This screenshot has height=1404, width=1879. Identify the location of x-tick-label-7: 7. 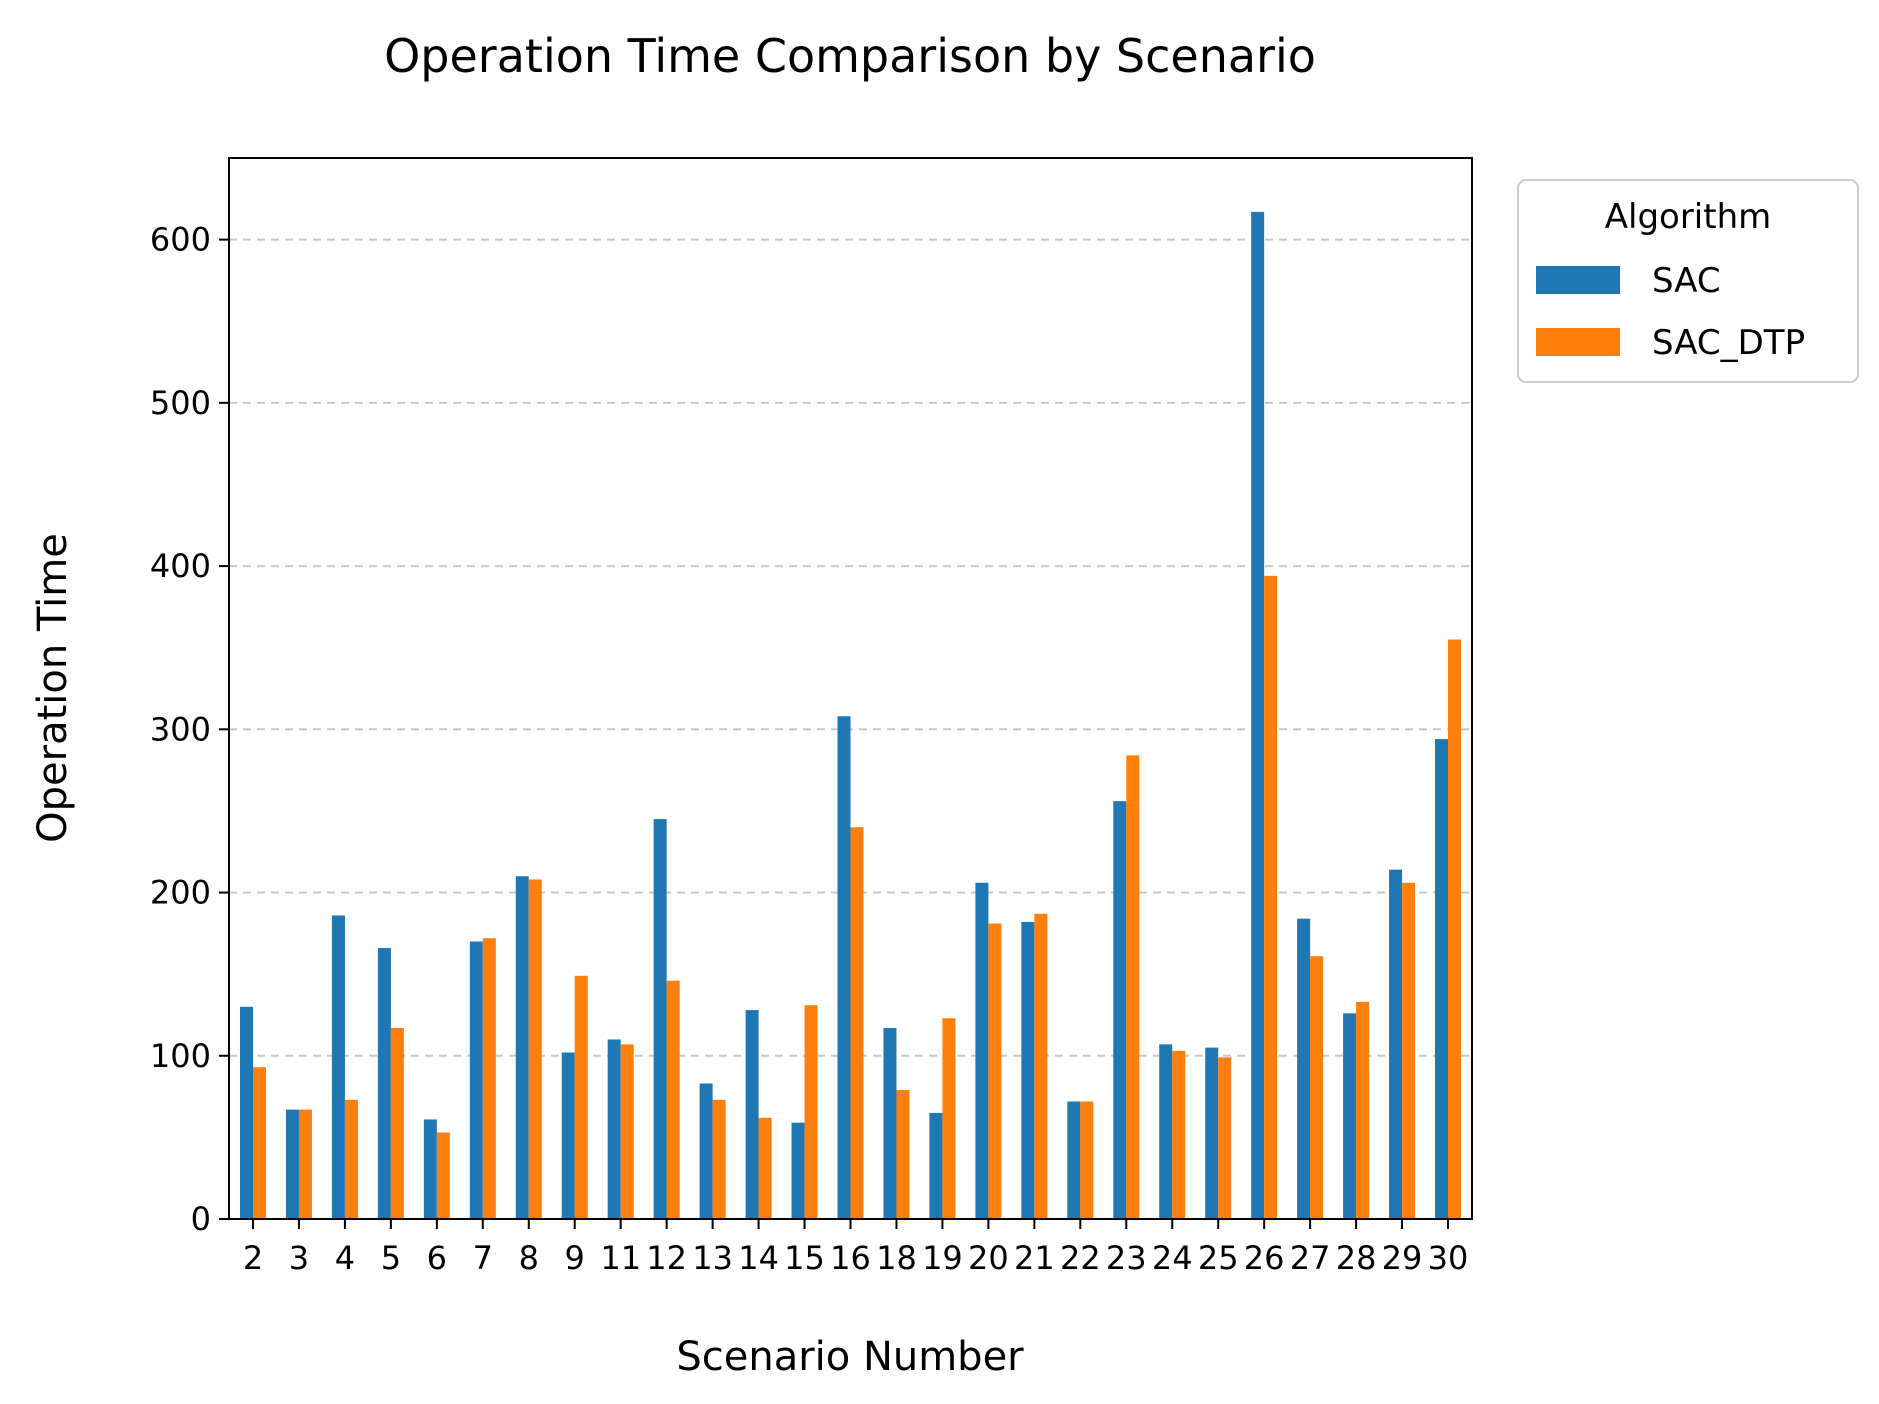
(483, 1258).